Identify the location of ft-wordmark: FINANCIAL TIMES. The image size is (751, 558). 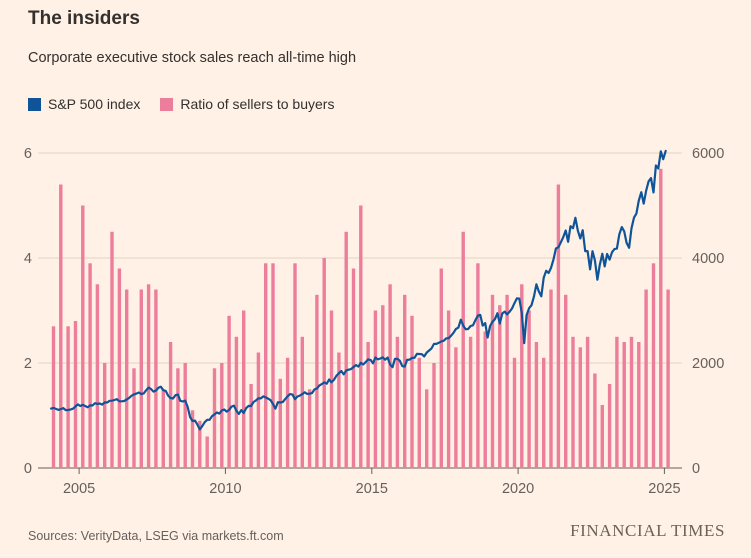
(647, 530).